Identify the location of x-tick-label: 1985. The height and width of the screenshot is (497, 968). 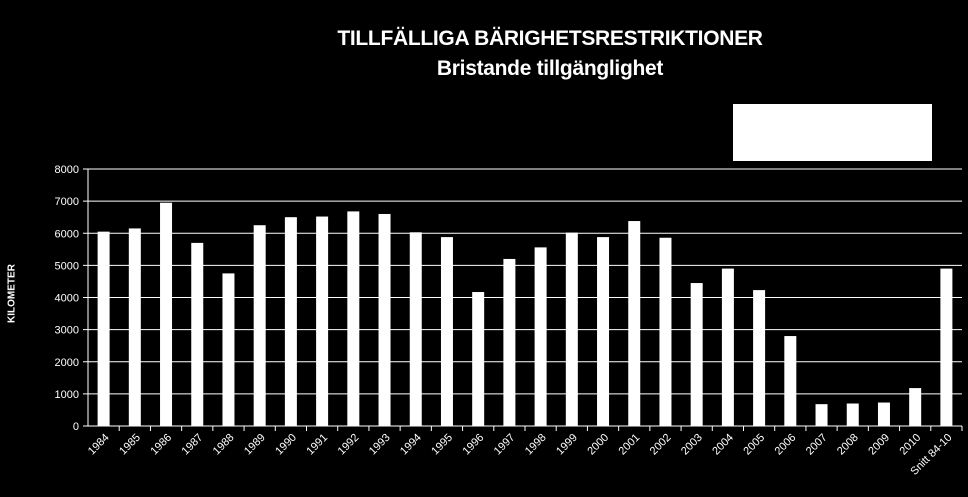
(130, 445).